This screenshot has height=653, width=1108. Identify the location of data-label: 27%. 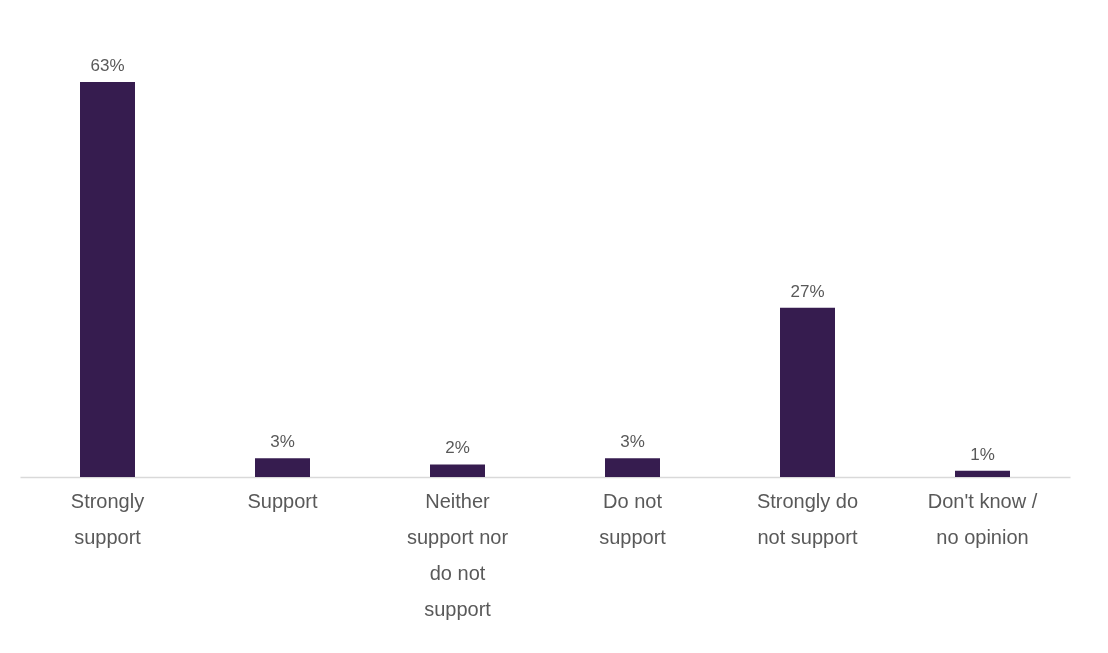
(807, 291).